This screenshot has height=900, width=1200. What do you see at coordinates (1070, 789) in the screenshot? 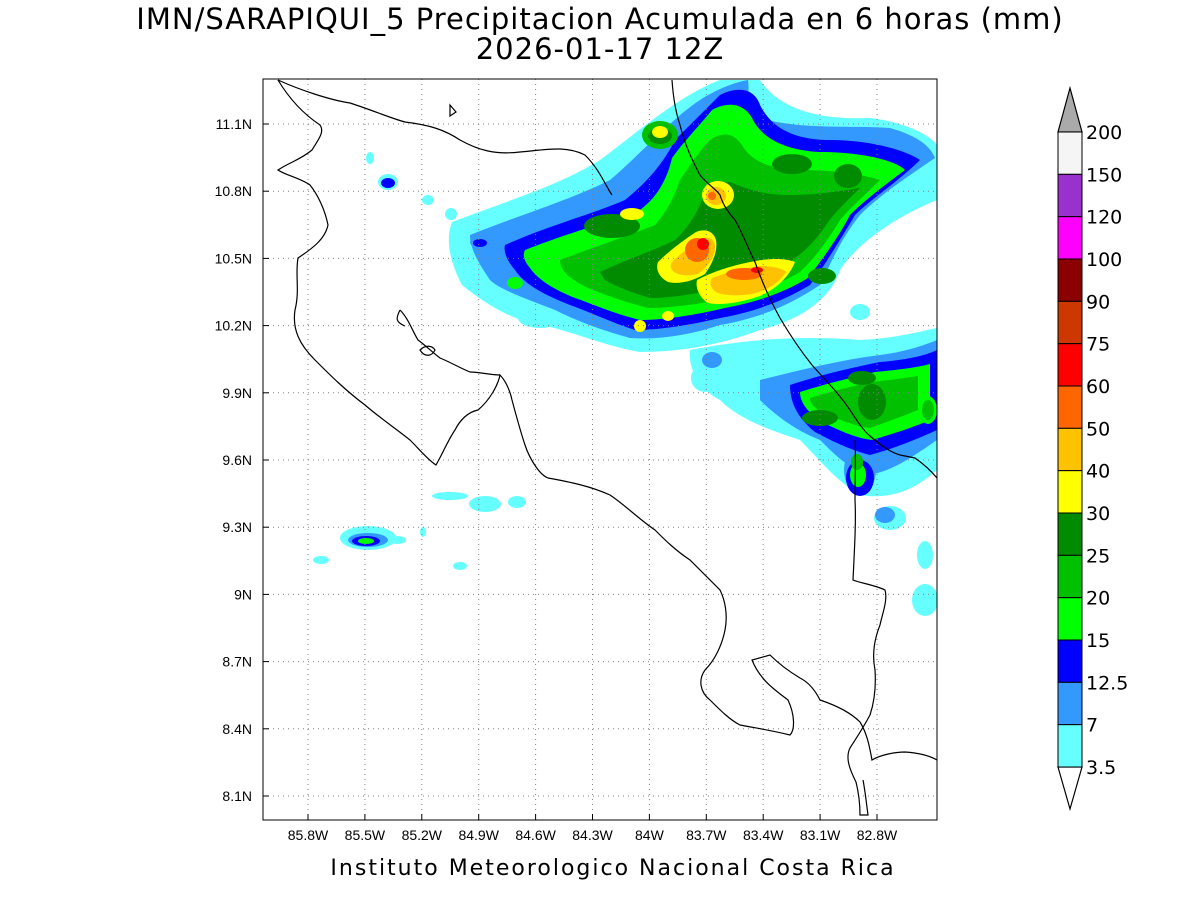
I see `colorbar-under-triangle` at bounding box center [1070, 789].